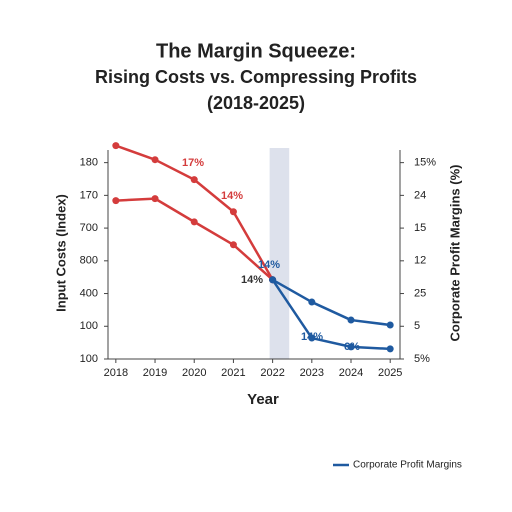 This screenshot has width=512, height=512. Describe the element at coordinates (263, 399) in the screenshot. I see `x-axis-label: Year` at that location.